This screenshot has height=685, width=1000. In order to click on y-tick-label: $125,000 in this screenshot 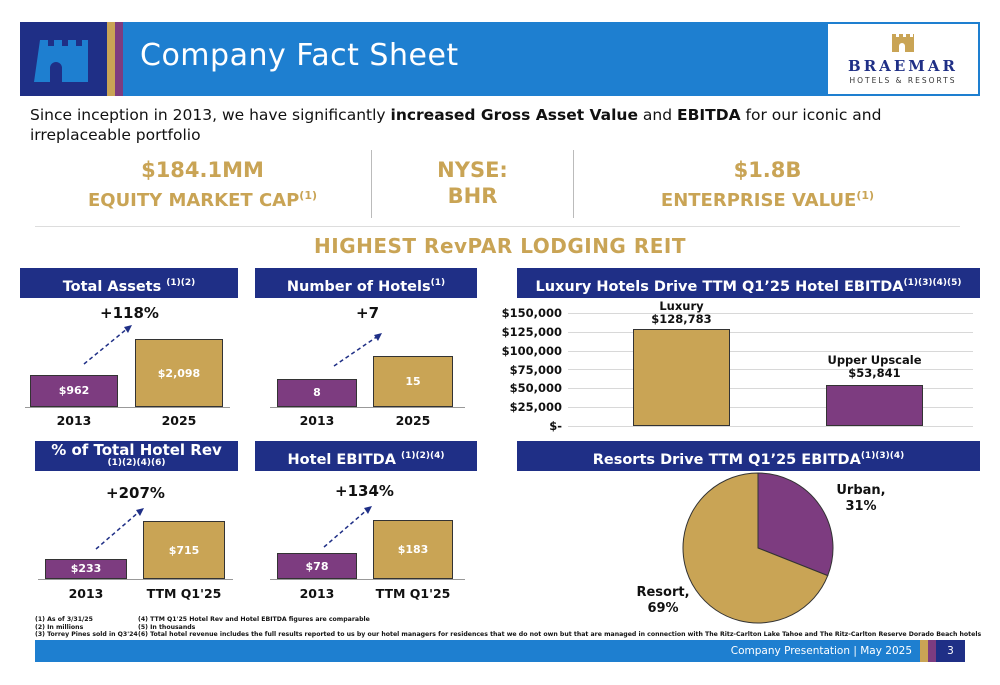, I will do `click(531, 332)`.